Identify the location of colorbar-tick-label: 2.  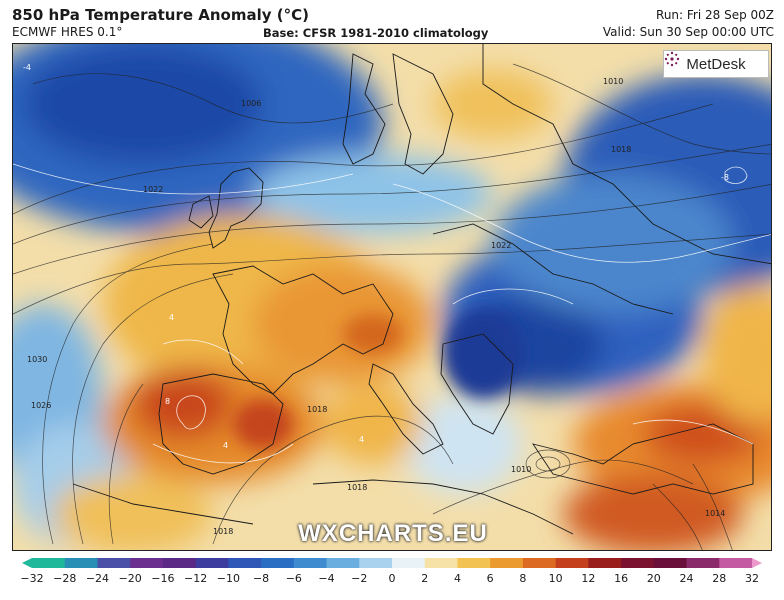
(425, 578).